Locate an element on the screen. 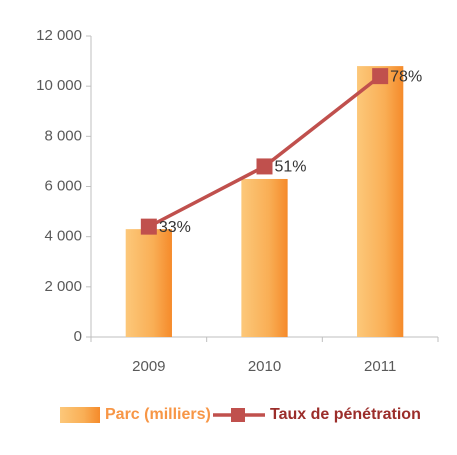 The height and width of the screenshot is (455, 457). y-tick-label: 8 000 is located at coordinates (63, 135).